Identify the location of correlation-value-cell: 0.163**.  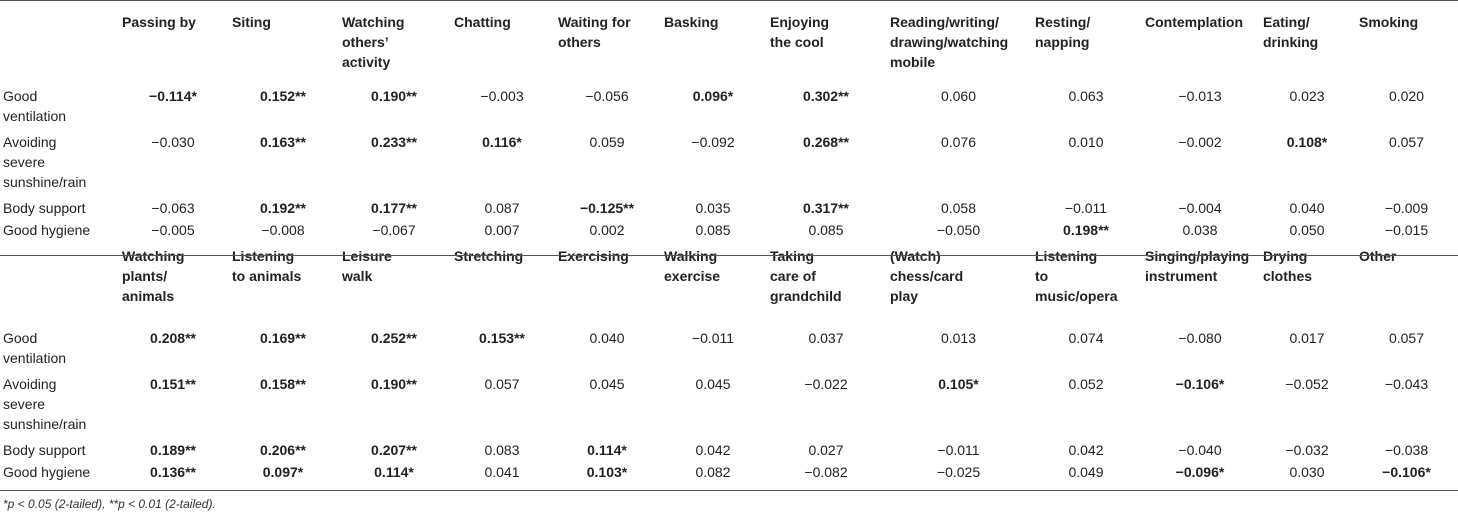
(283, 142).